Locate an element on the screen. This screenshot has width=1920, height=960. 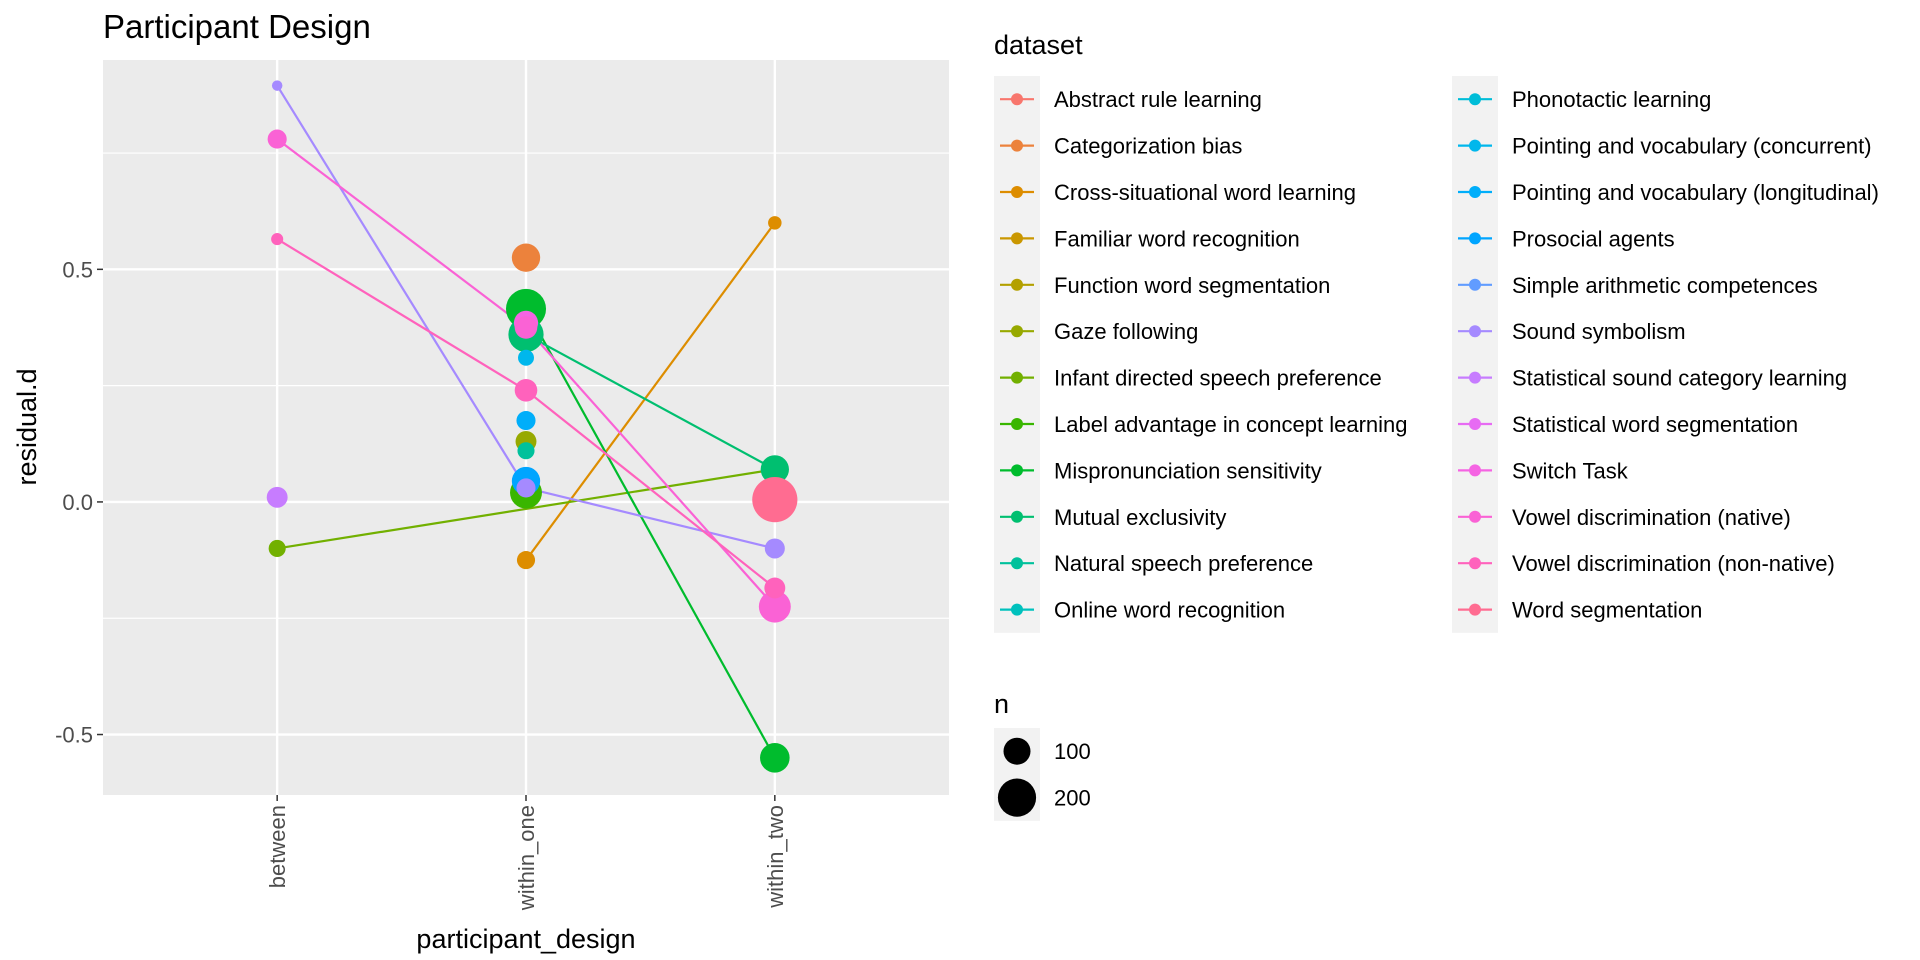
size-legend-point is located at coordinates (1017, 751).